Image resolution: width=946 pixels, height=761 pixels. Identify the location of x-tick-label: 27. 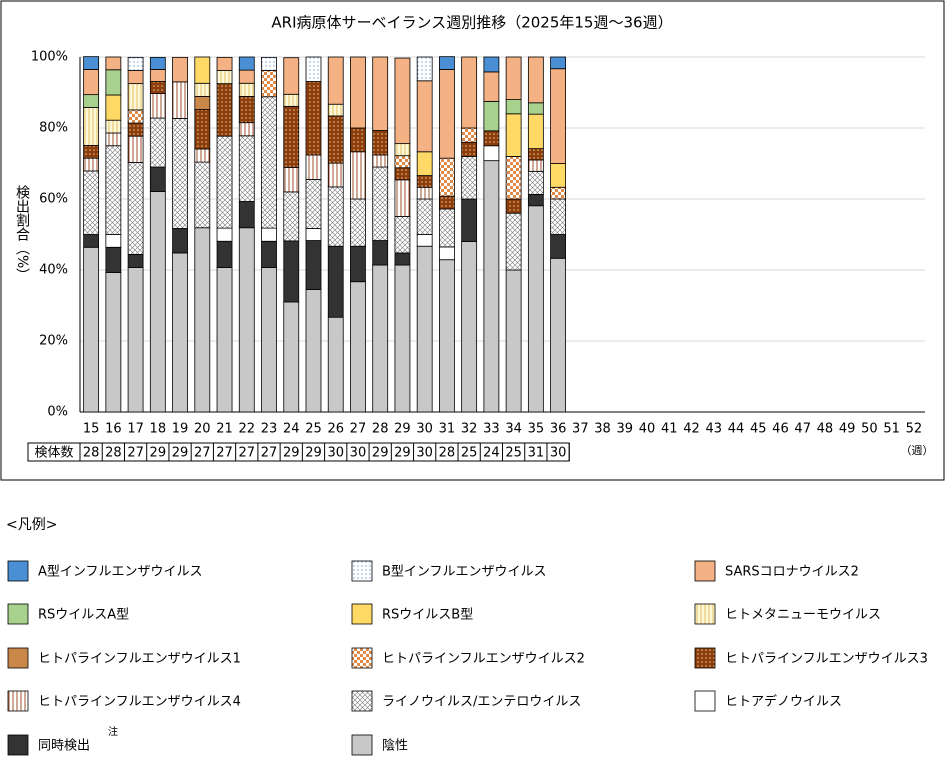
(358, 429).